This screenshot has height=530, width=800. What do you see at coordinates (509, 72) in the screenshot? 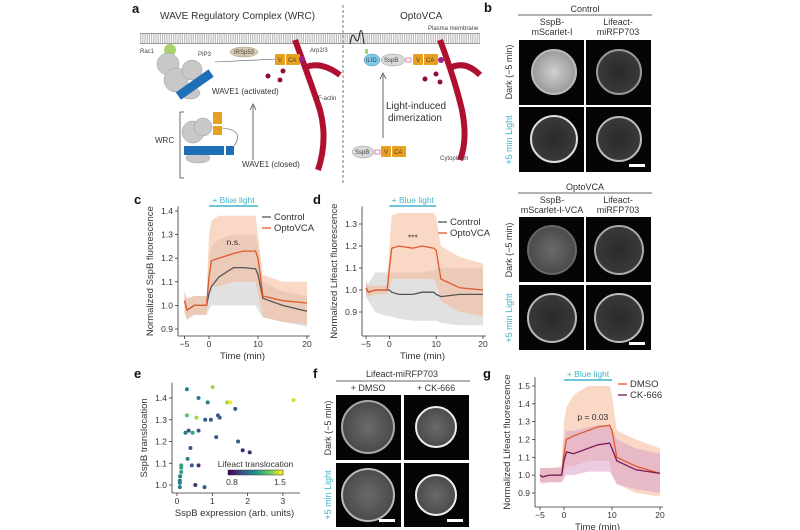
I see `row-dark-control: Dark (−5 min)` at bounding box center [509, 72].